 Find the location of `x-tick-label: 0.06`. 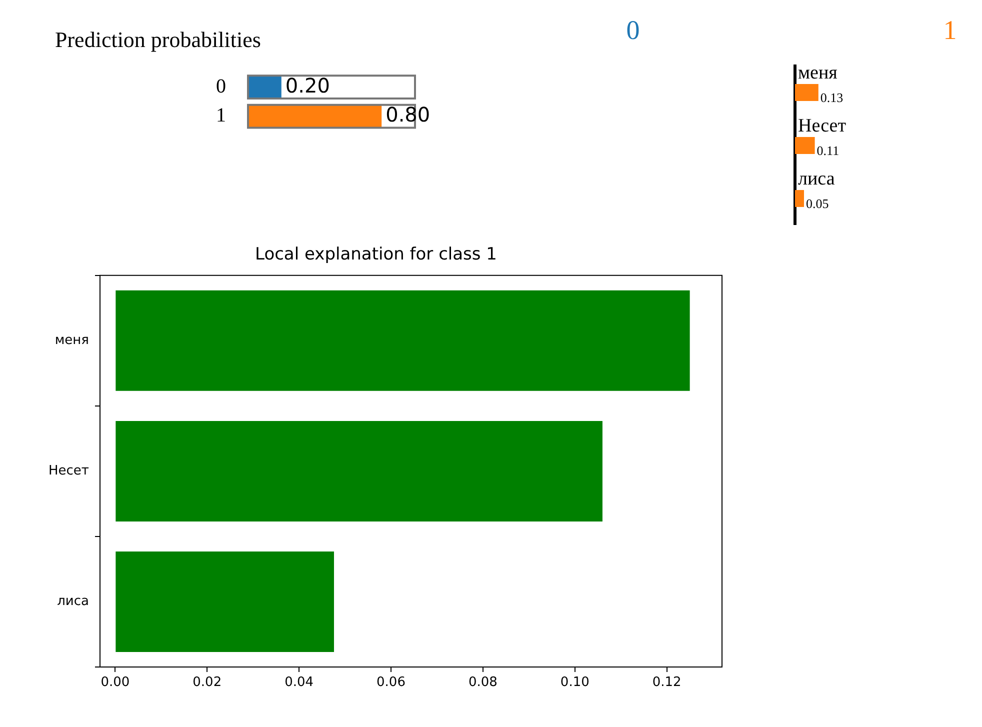

x-tick-label: 0.06 is located at coordinates (391, 682).